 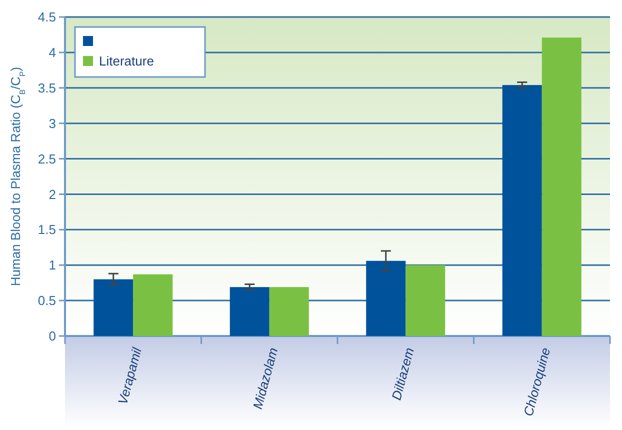 I want to click on y-tick-label: 1, so click(x=52, y=265).